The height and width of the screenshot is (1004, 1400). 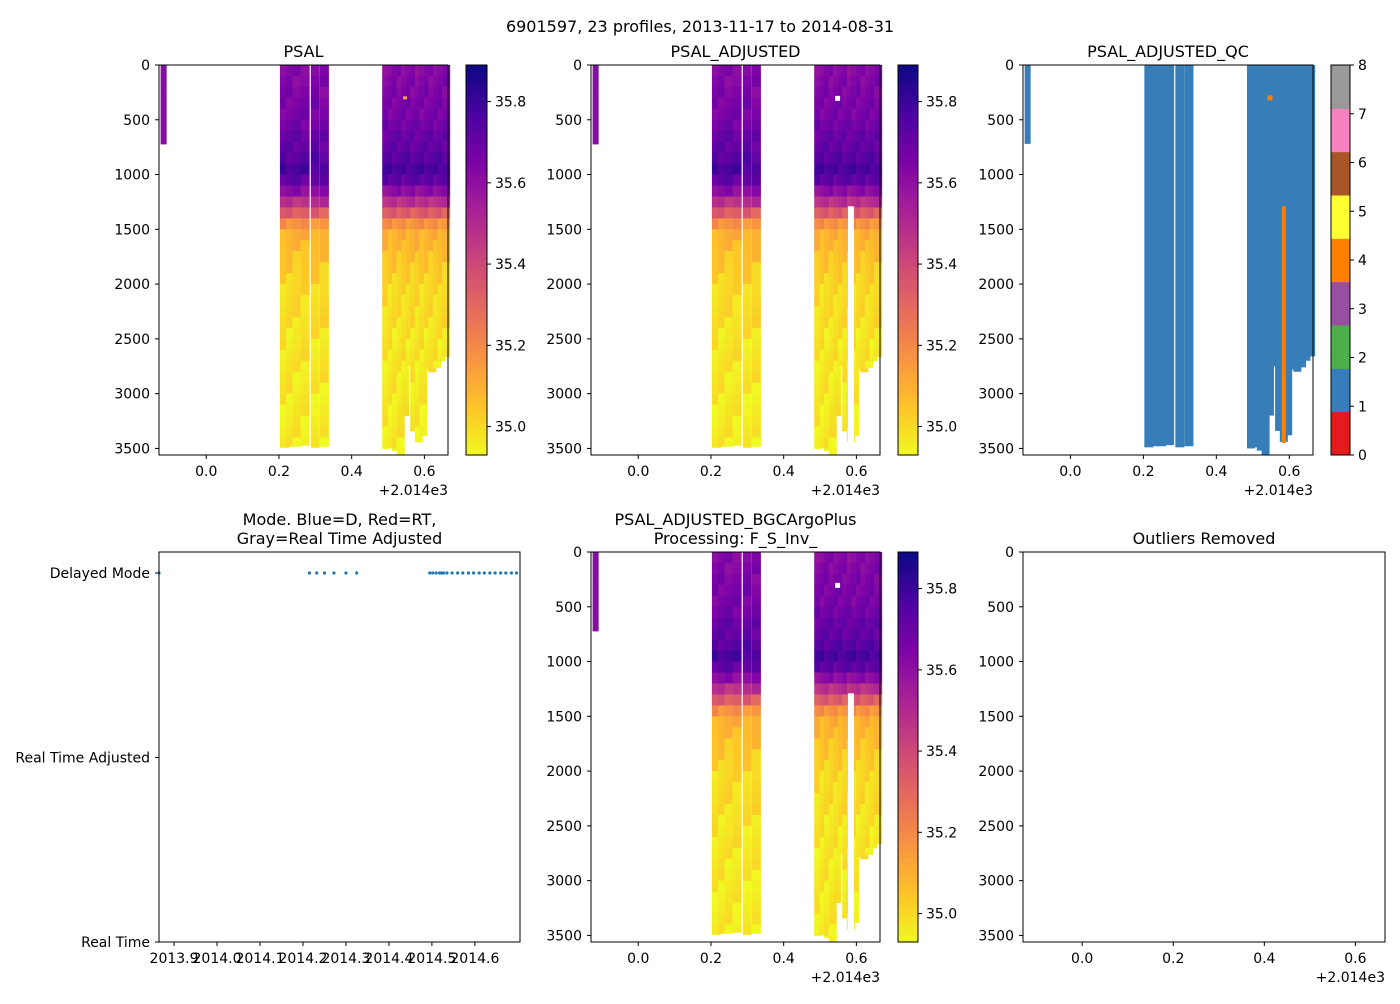 What do you see at coordinates (996, 230) in the screenshot?
I see `y-tick-label: 1500` at bounding box center [996, 230].